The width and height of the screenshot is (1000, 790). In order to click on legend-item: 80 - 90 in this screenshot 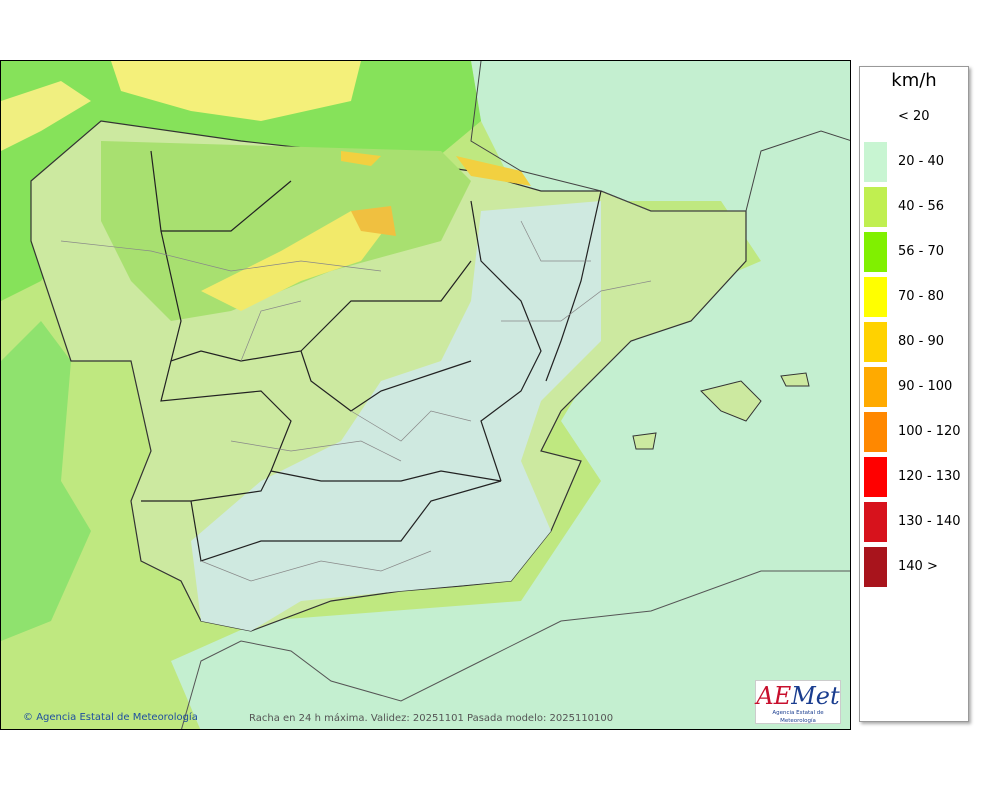, I will do `click(914, 341)`.